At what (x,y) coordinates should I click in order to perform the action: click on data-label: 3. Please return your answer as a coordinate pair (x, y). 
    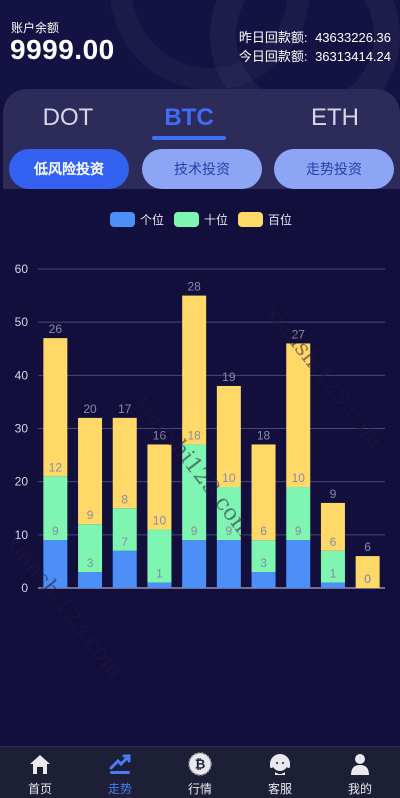
    Looking at the image, I should click on (90, 563).